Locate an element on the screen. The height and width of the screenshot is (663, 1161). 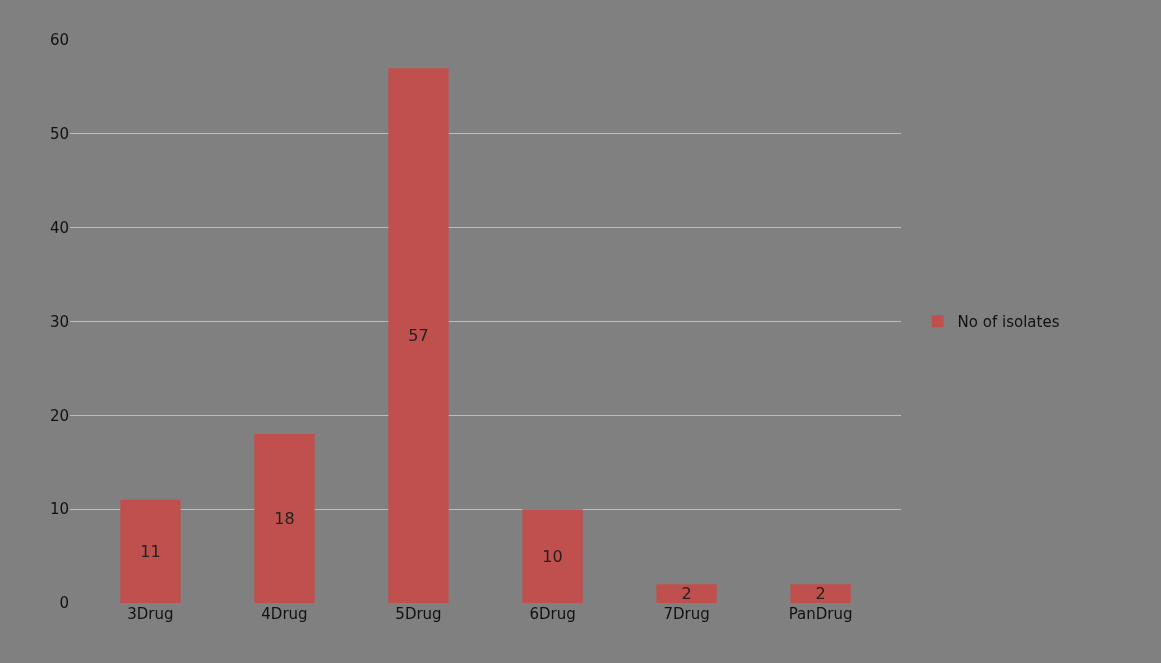
y-tick-label: 30 is located at coordinates (59, 321).